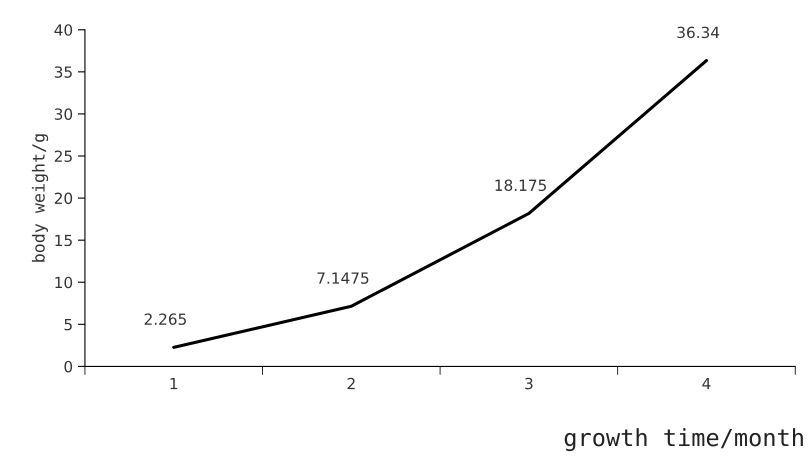  I want to click on data-label: 2.265, so click(165, 319).